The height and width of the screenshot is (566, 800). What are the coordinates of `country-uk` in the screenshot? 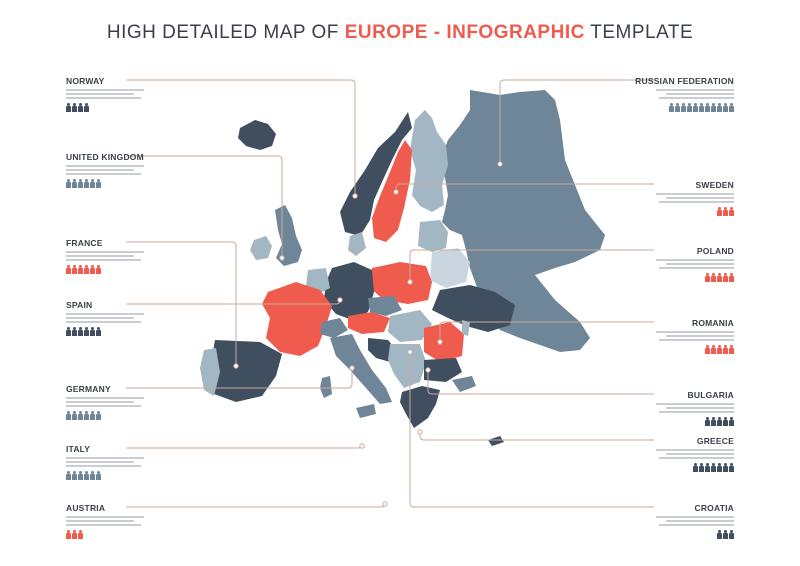 It's located at (288, 235).